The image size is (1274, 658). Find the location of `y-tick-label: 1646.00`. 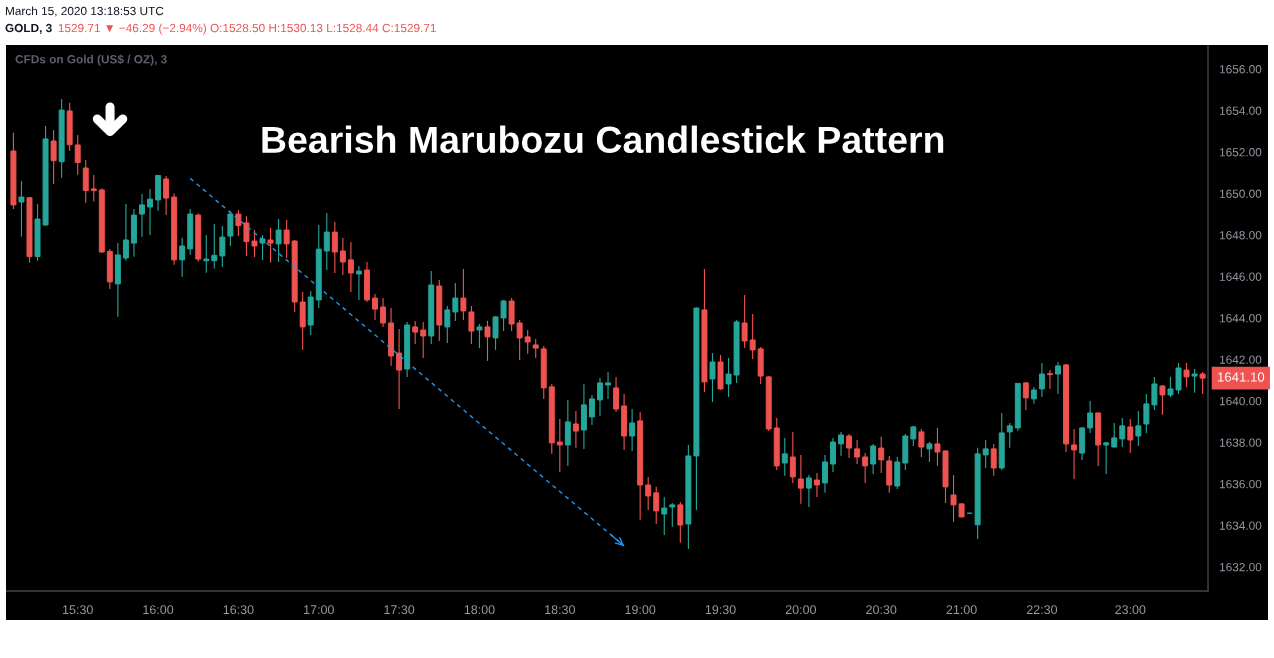

y-tick-label: 1646.00 is located at coordinates (1241, 276).